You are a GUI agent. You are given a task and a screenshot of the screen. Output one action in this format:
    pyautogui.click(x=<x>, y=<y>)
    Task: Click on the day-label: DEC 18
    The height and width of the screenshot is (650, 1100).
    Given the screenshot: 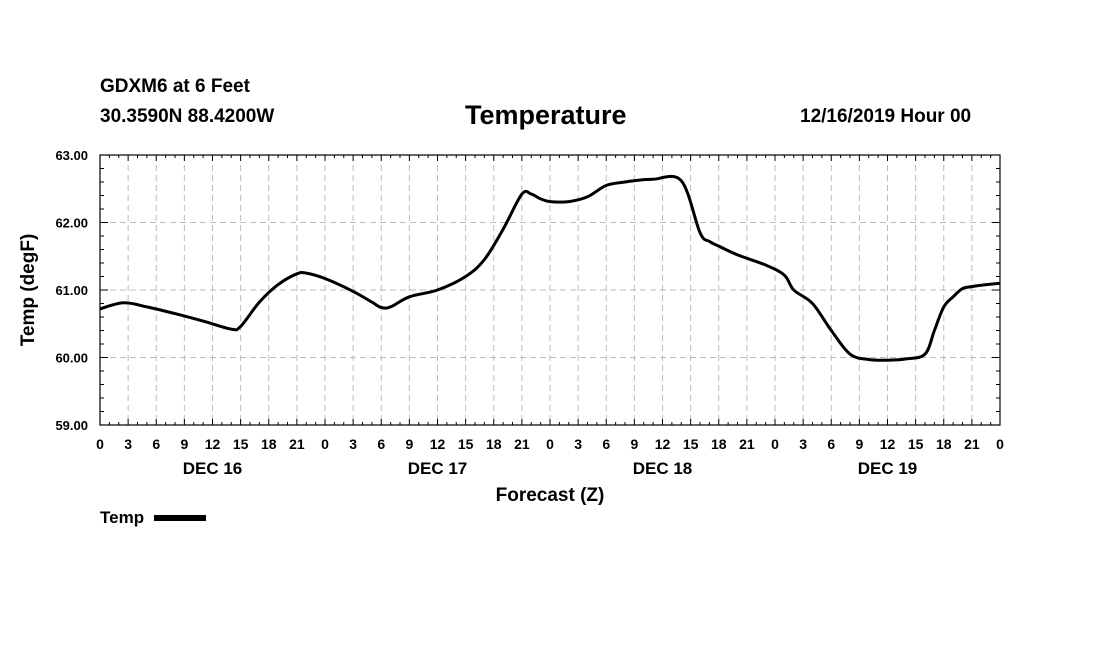 What is the action you would take?
    pyautogui.click(x=663, y=468)
    